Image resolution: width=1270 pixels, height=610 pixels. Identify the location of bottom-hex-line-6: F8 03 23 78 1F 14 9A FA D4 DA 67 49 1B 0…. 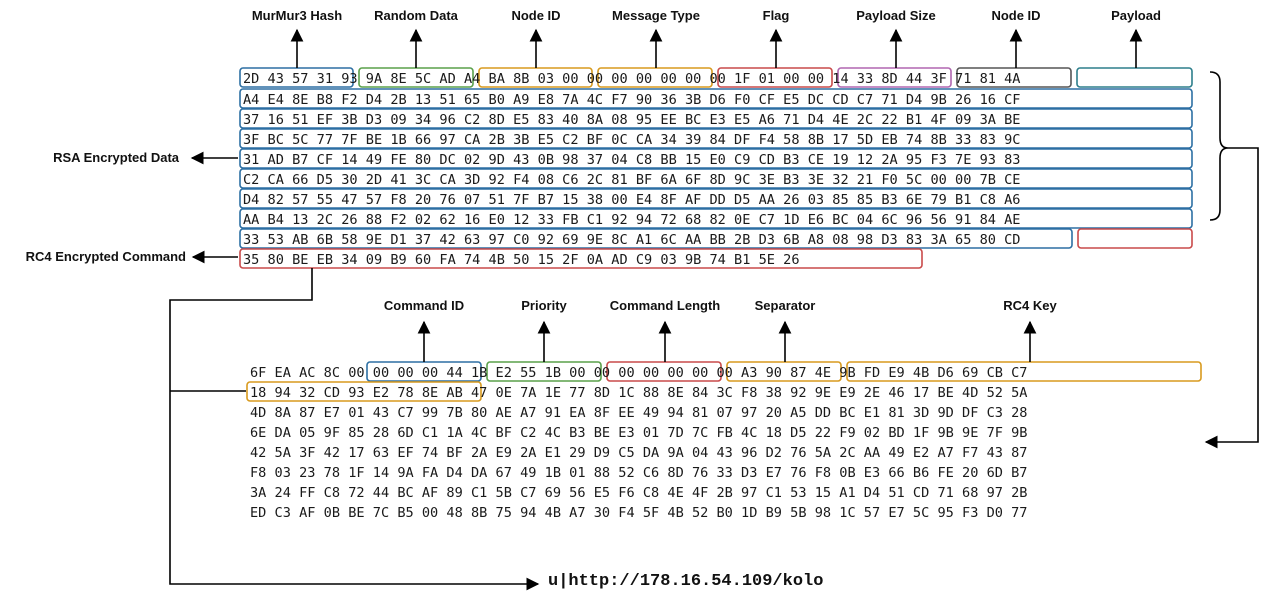
(639, 473).